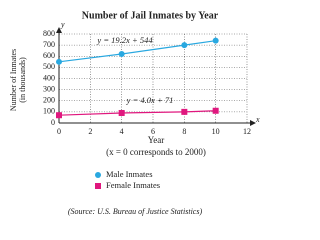 The image size is (320, 240). What do you see at coordinates (122, 131) in the screenshot?
I see `x-tick-label: 4` at bounding box center [122, 131].